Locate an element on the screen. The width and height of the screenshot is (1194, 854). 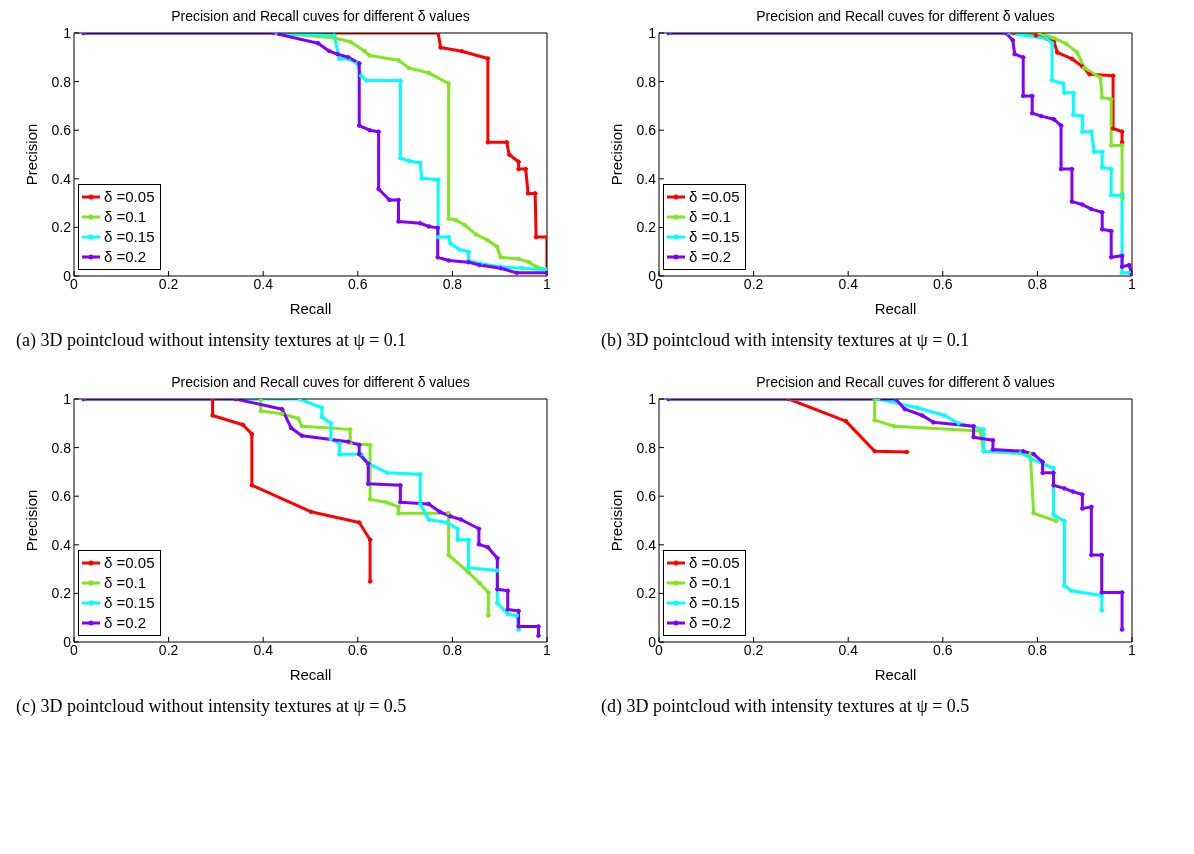
text: (b) 3D pointcloud with intensity textures at ψ = 0.1 is located at coordinates (785, 340).